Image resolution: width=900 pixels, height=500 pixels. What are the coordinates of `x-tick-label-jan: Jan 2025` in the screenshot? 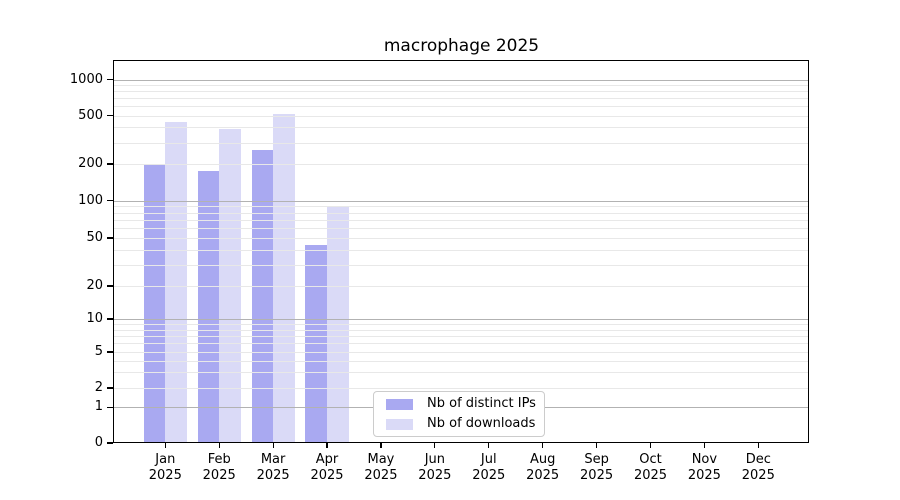 It's located at (165, 467).